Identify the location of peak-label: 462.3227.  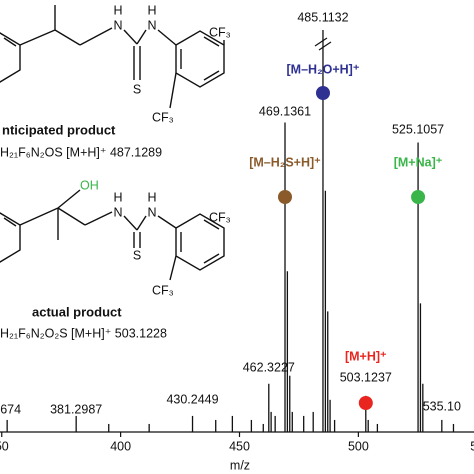
(269, 367).